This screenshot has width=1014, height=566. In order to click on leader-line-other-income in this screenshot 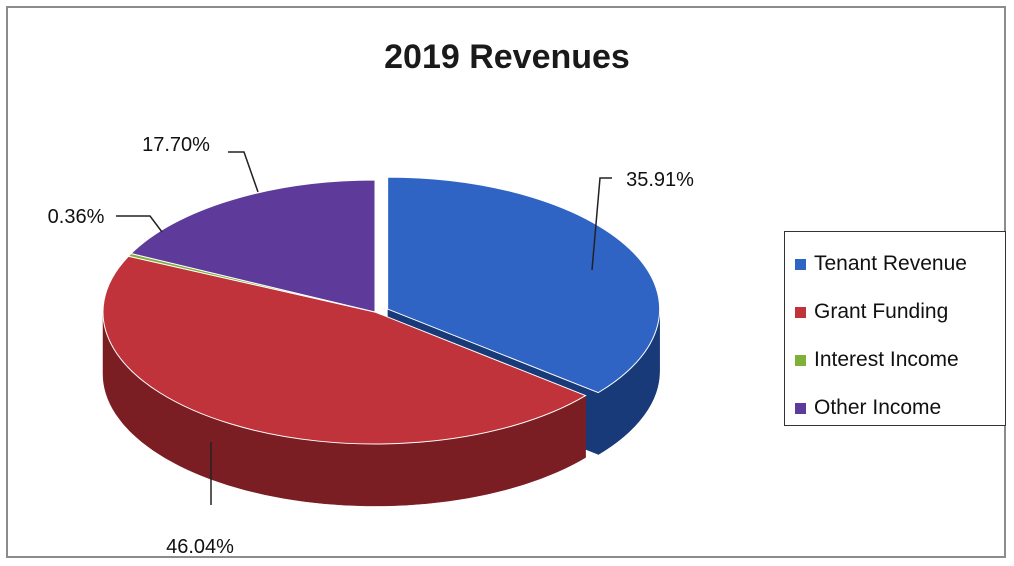, I will do `click(243, 172)`.